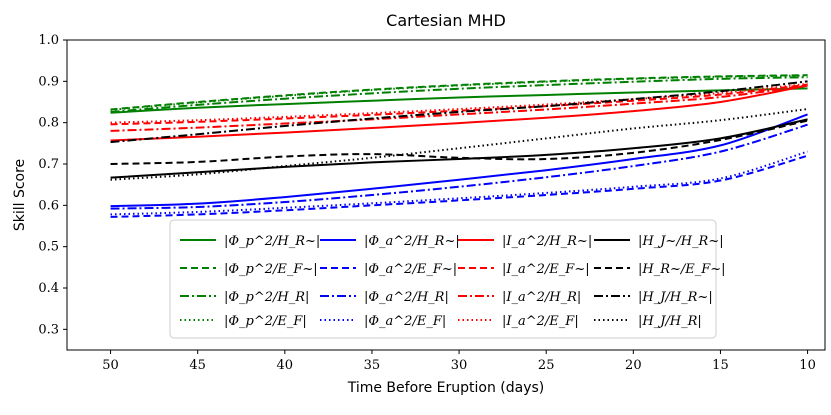 This screenshot has height=415, width=831. What do you see at coordinates (48, 205) in the screenshot?
I see `y-tick-label: 0.6` at bounding box center [48, 205].